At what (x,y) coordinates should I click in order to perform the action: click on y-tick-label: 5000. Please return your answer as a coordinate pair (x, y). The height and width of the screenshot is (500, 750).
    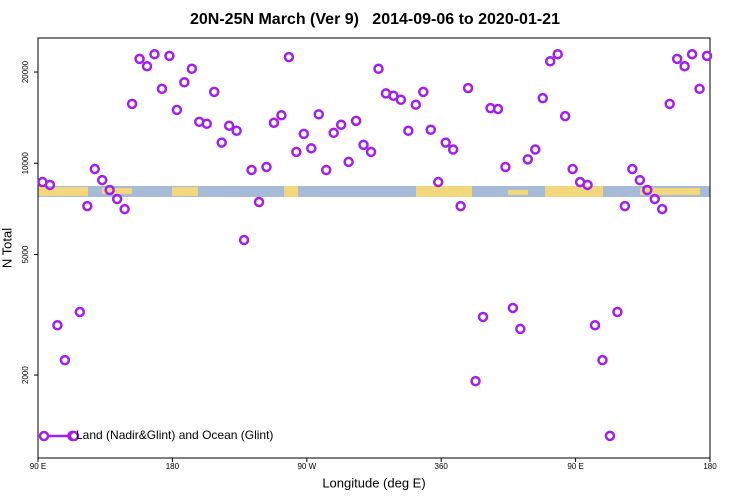
    Looking at the image, I should click on (25, 254).